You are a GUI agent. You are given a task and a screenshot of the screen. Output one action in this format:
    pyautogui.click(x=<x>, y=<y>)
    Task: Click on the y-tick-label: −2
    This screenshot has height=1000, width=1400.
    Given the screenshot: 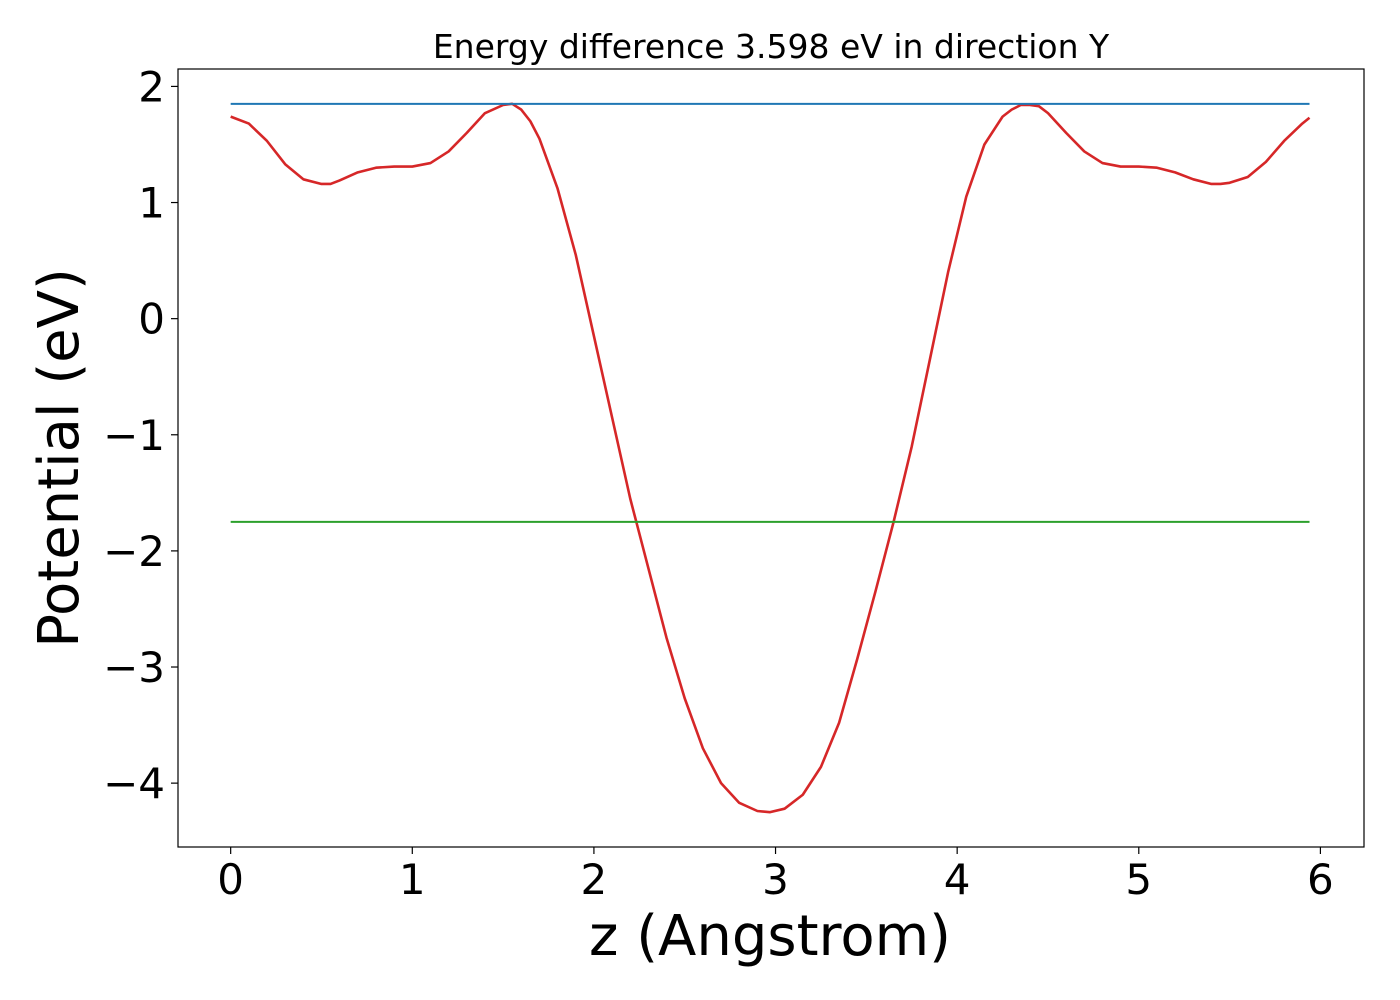 What is the action you would take?
    pyautogui.click(x=134, y=551)
    